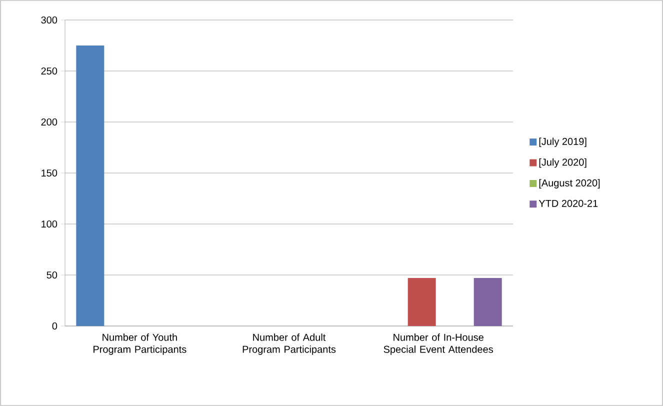 The width and height of the screenshot is (663, 406). Describe the element at coordinates (52, 275) in the screenshot. I see `y-tick-label: 50` at that location.